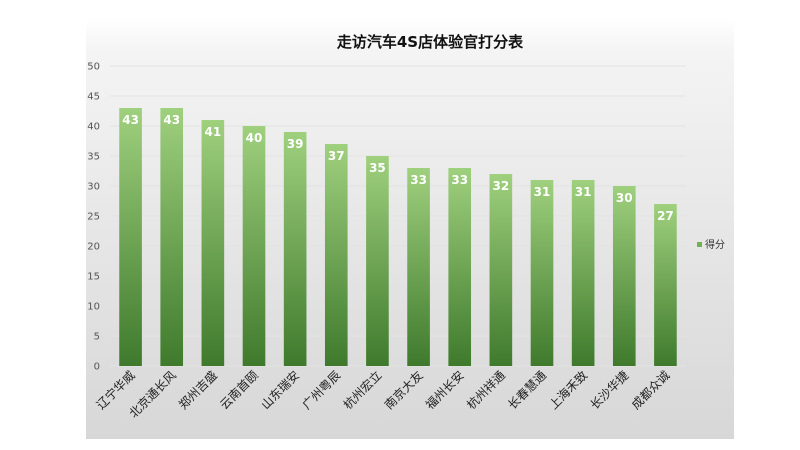 The image size is (800, 450). What do you see at coordinates (377, 168) in the screenshot?
I see `data-label: 35` at bounding box center [377, 168].